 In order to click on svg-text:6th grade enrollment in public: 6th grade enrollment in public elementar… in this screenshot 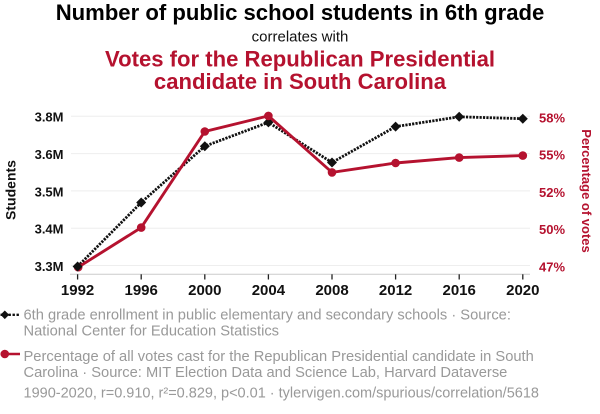, I will do `click(267, 315)`.